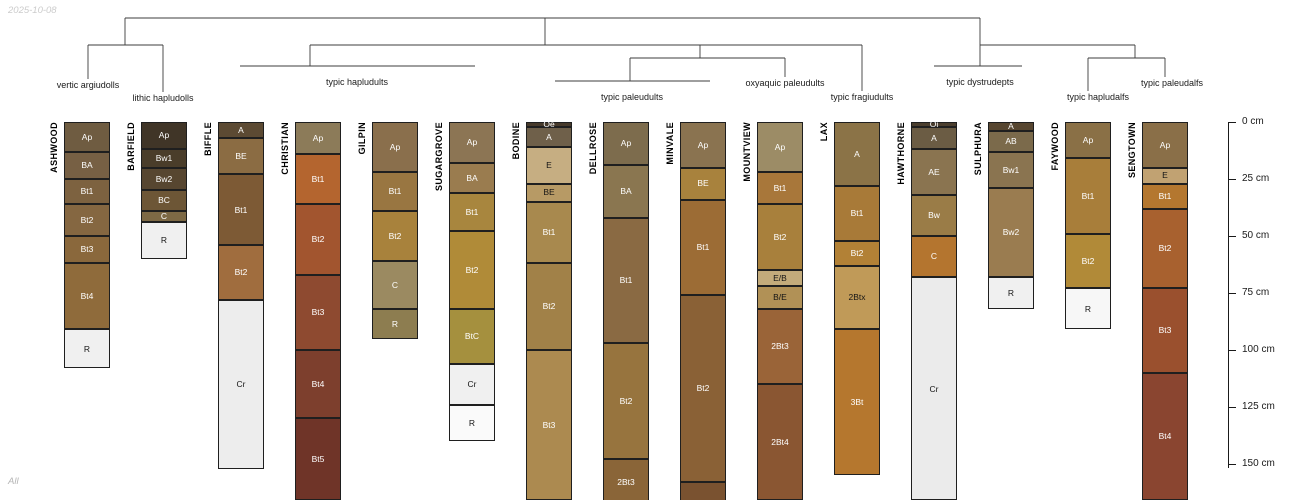 The height and width of the screenshot is (500, 1300). I want to click on horizon-label: Oi, so click(934, 124).